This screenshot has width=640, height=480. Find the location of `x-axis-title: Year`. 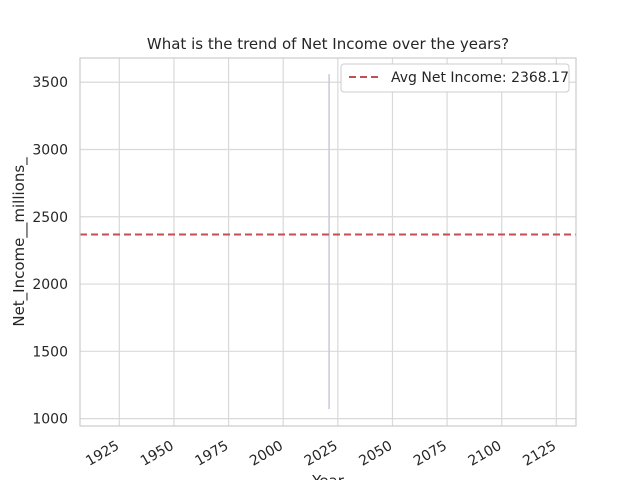

x-axis-title: Year is located at coordinates (328, 476).